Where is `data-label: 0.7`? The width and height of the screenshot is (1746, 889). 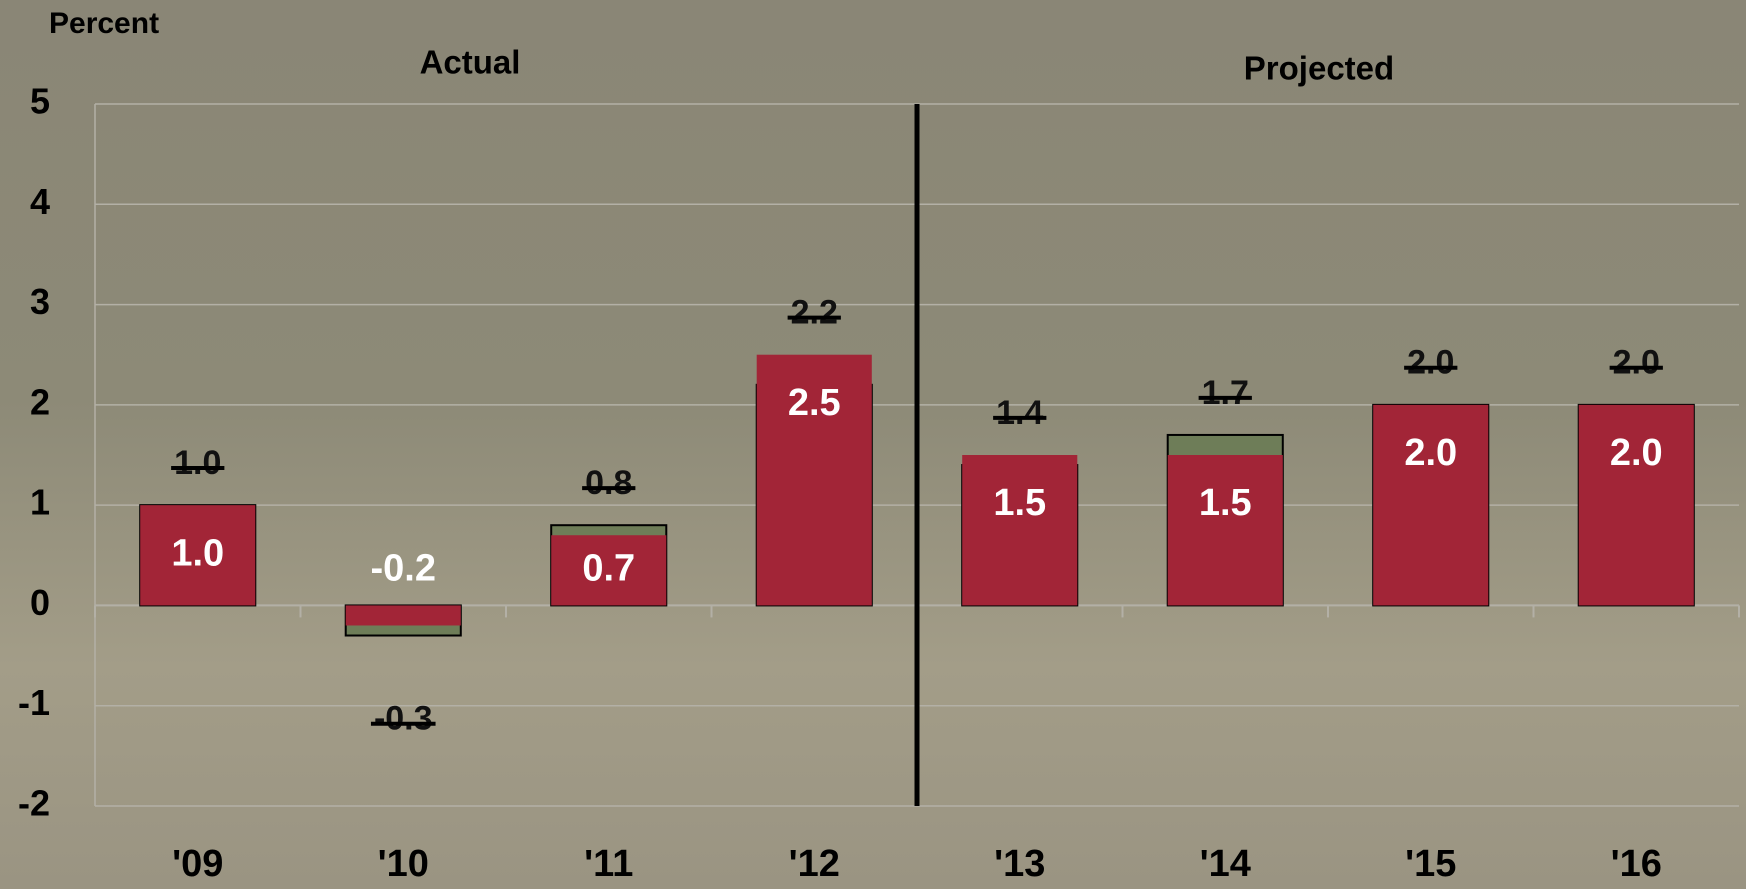 data-label: 0.7 is located at coordinates (608, 568).